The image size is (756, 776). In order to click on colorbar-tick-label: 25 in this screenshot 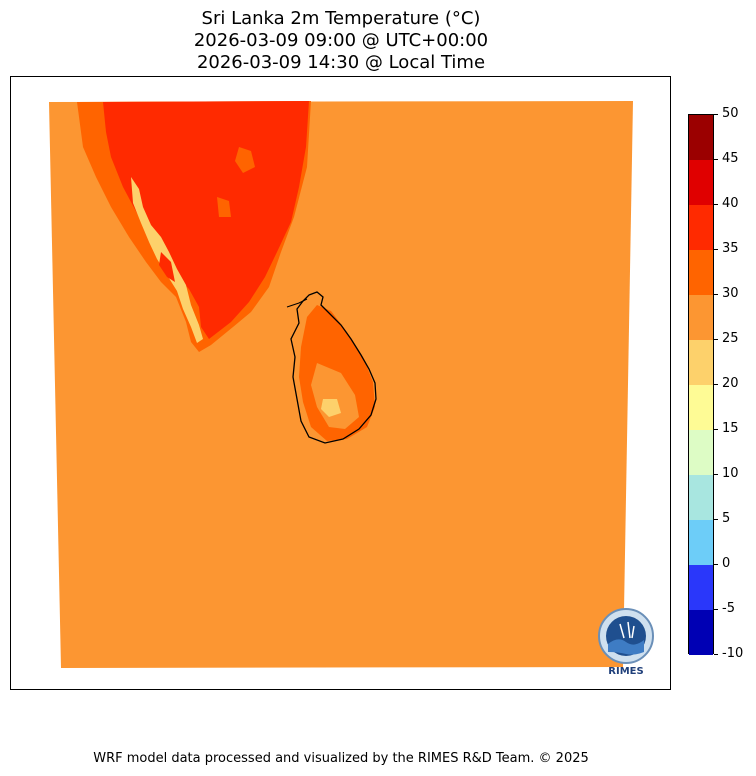, I will do `click(730, 338)`.